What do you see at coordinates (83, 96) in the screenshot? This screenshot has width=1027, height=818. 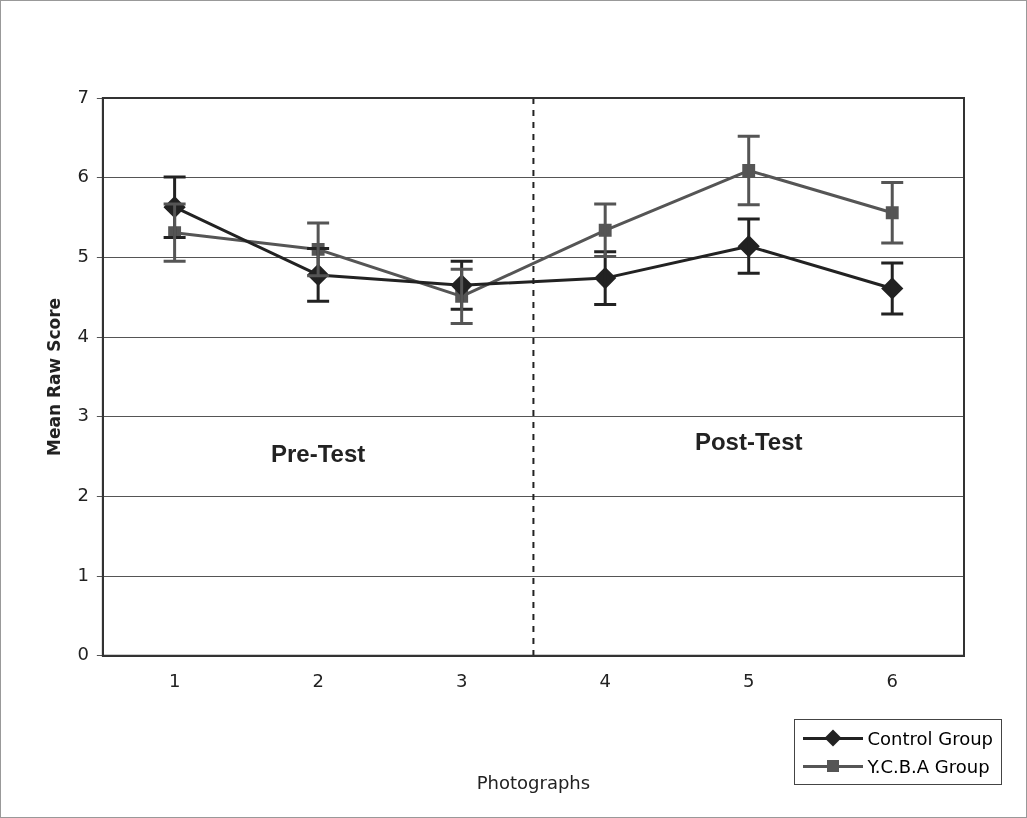 I see `y-tick-label: 7` at bounding box center [83, 96].